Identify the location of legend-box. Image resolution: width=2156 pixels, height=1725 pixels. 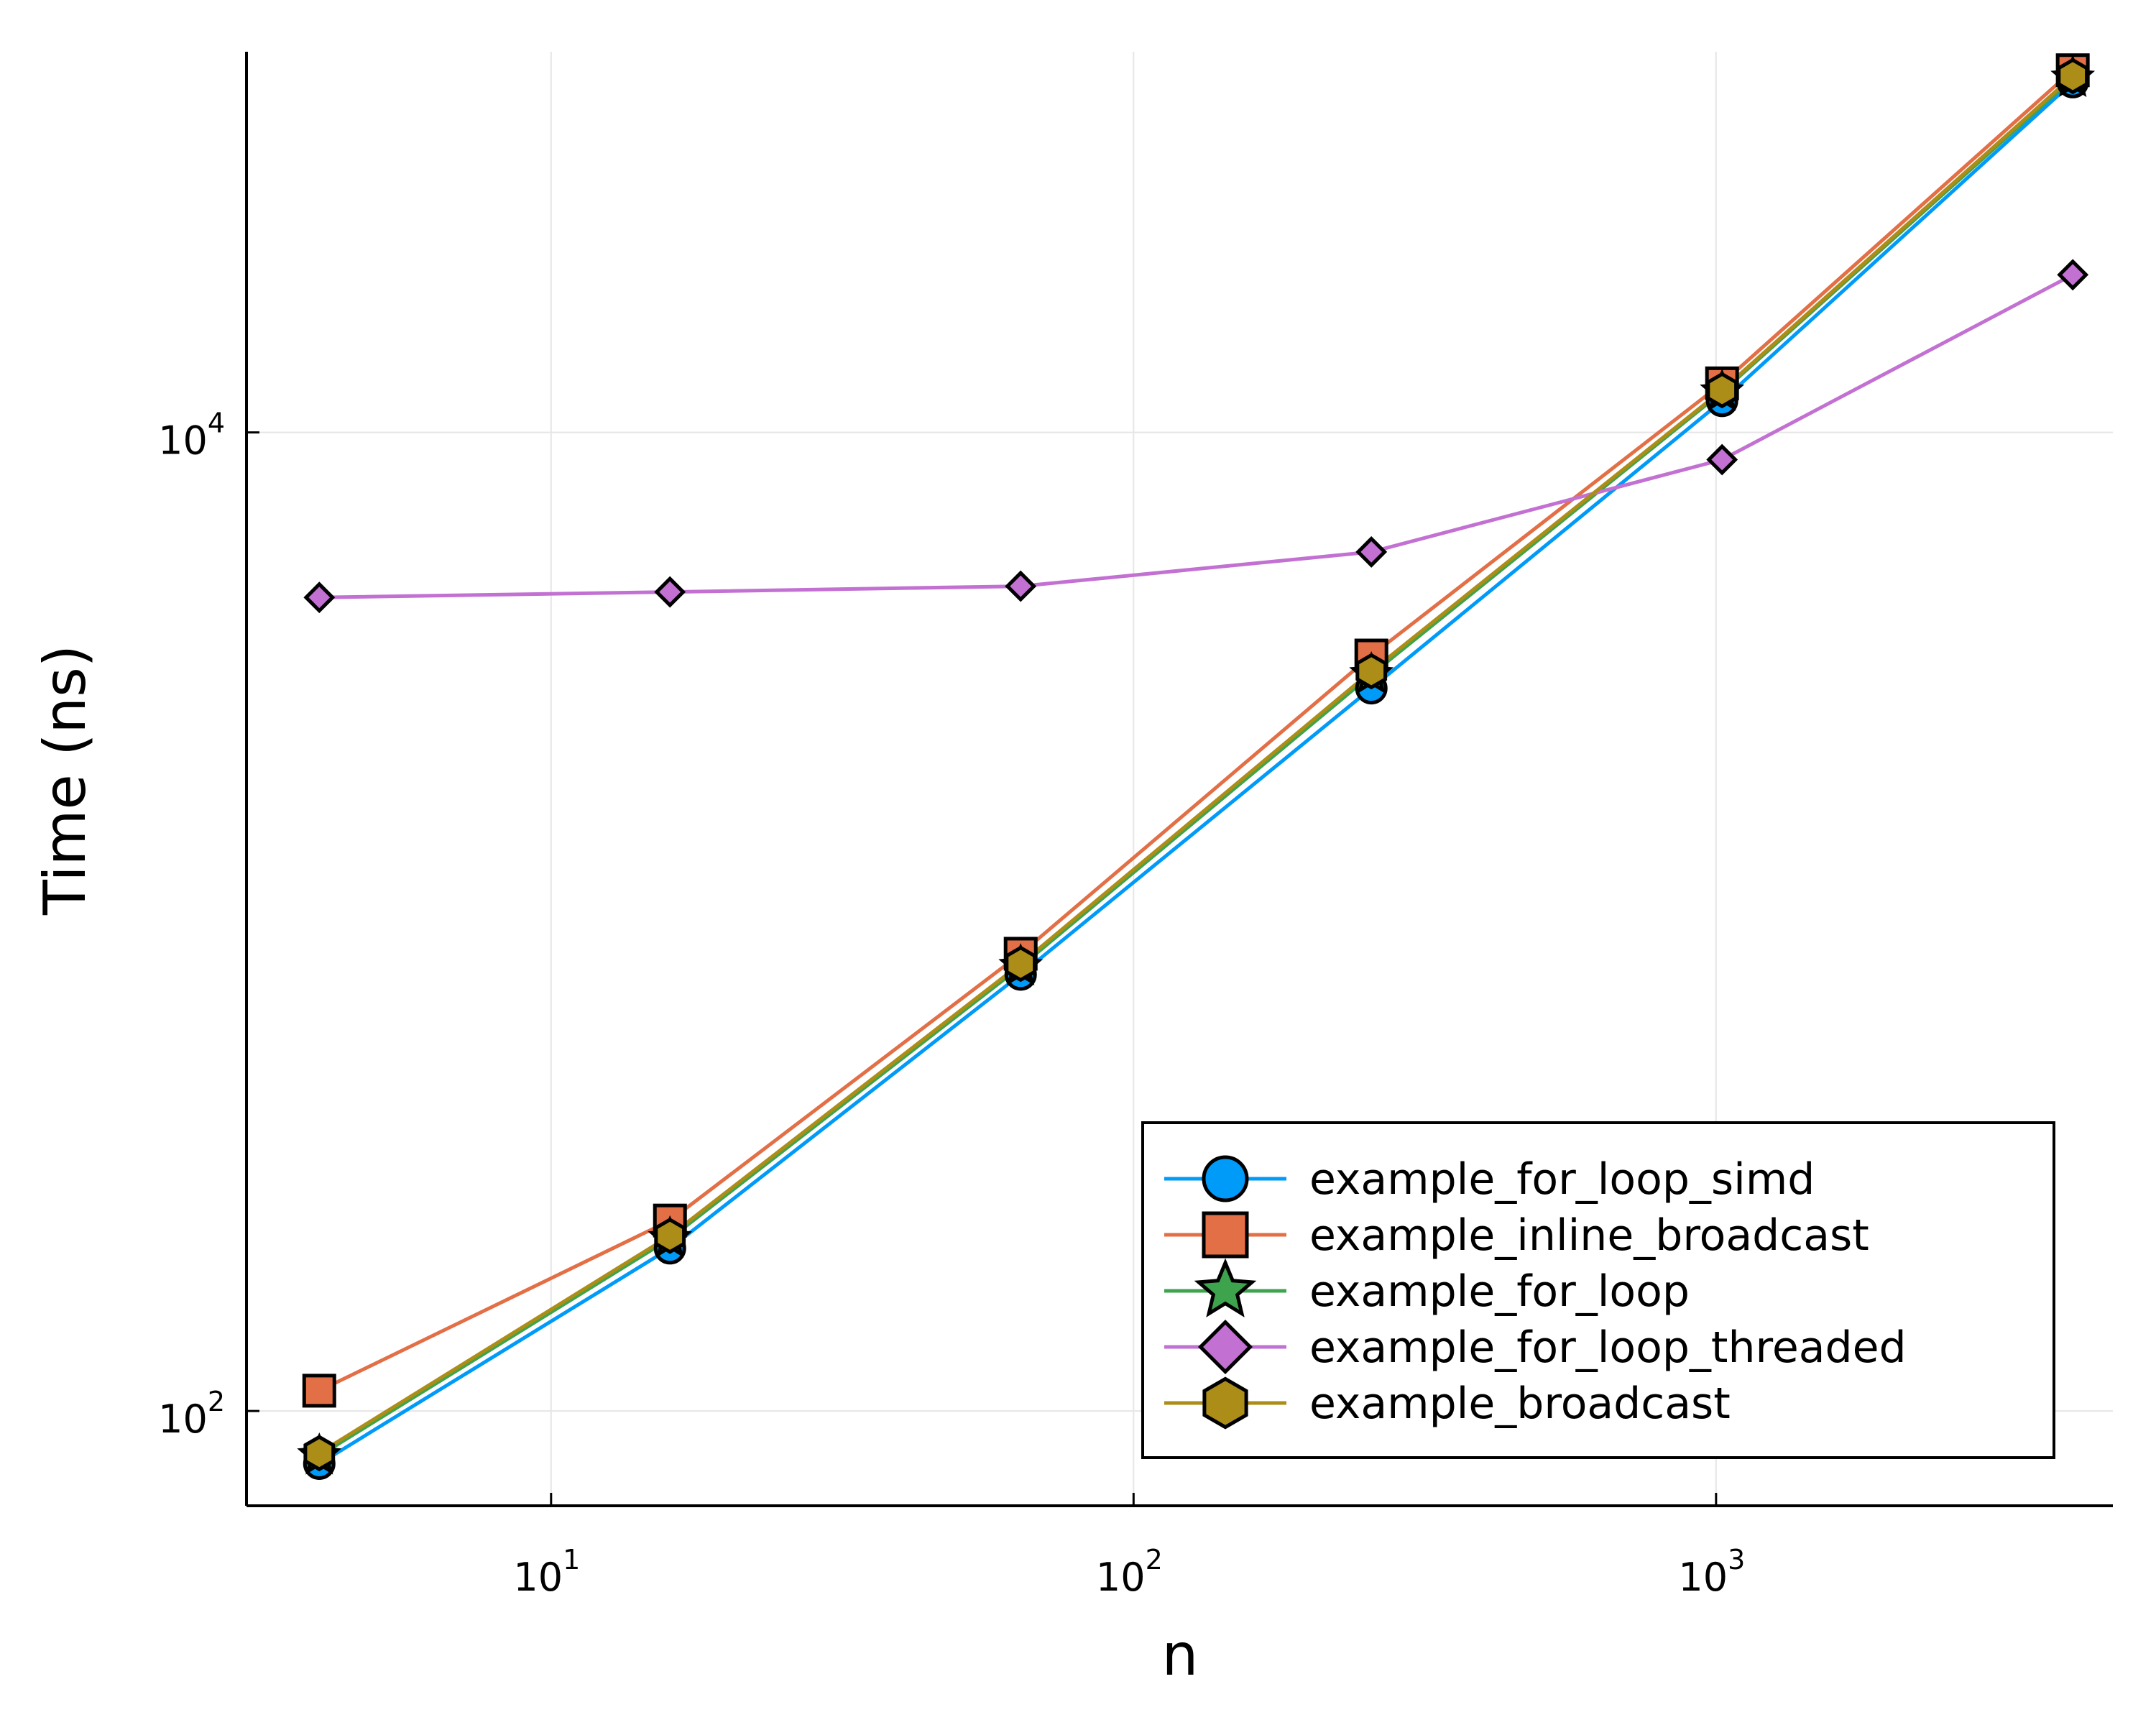
(1598, 1290).